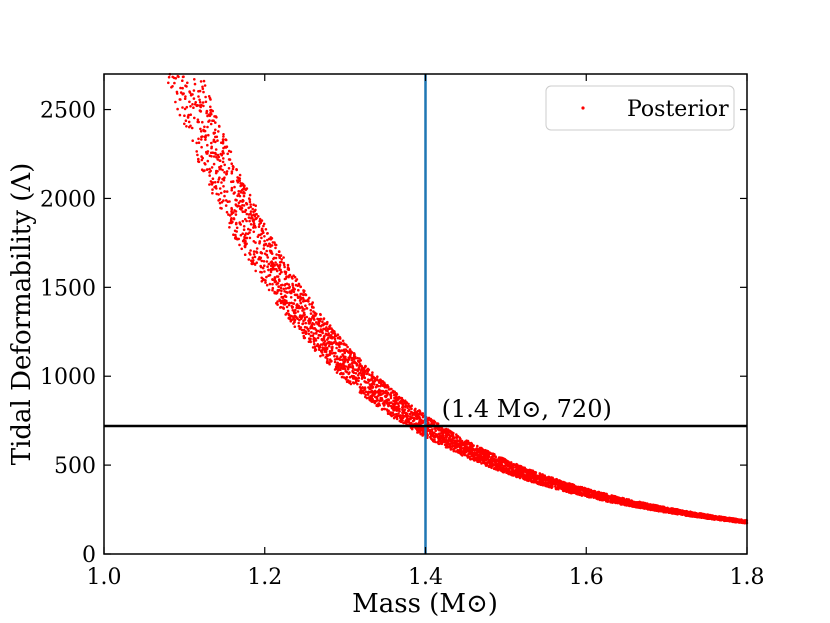  What do you see at coordinates (68, 377) in the screenshot?
I see `y-tick-label: 1000` at bounding box center [68, 377].